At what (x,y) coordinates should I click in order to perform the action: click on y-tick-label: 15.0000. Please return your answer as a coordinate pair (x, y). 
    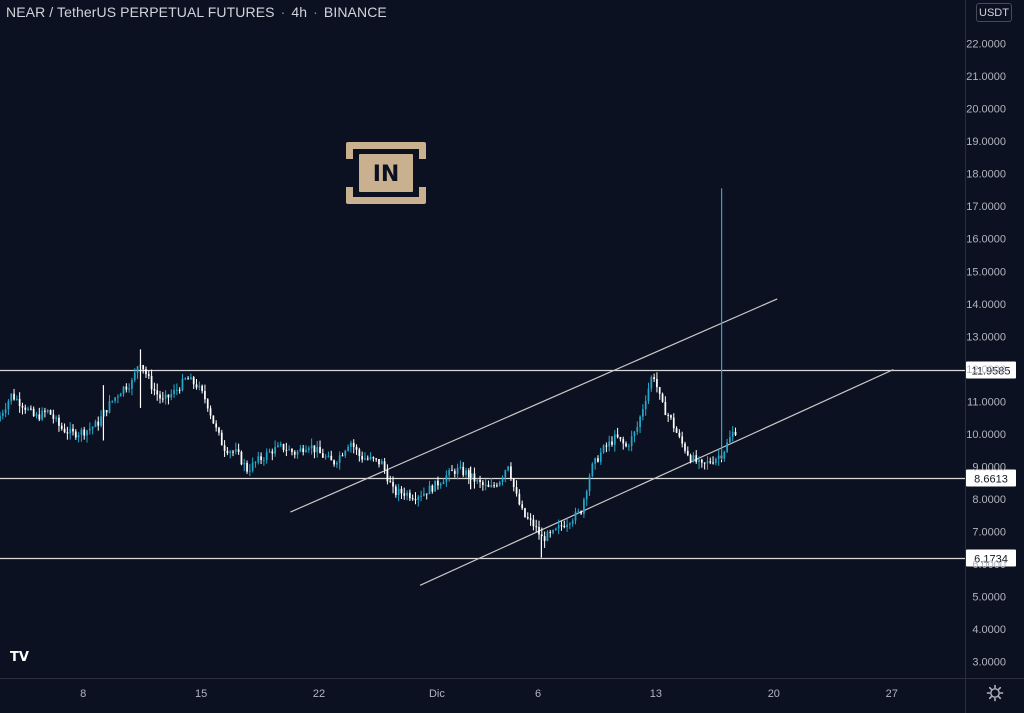
    Looking at the image, I should click on (986, 272).